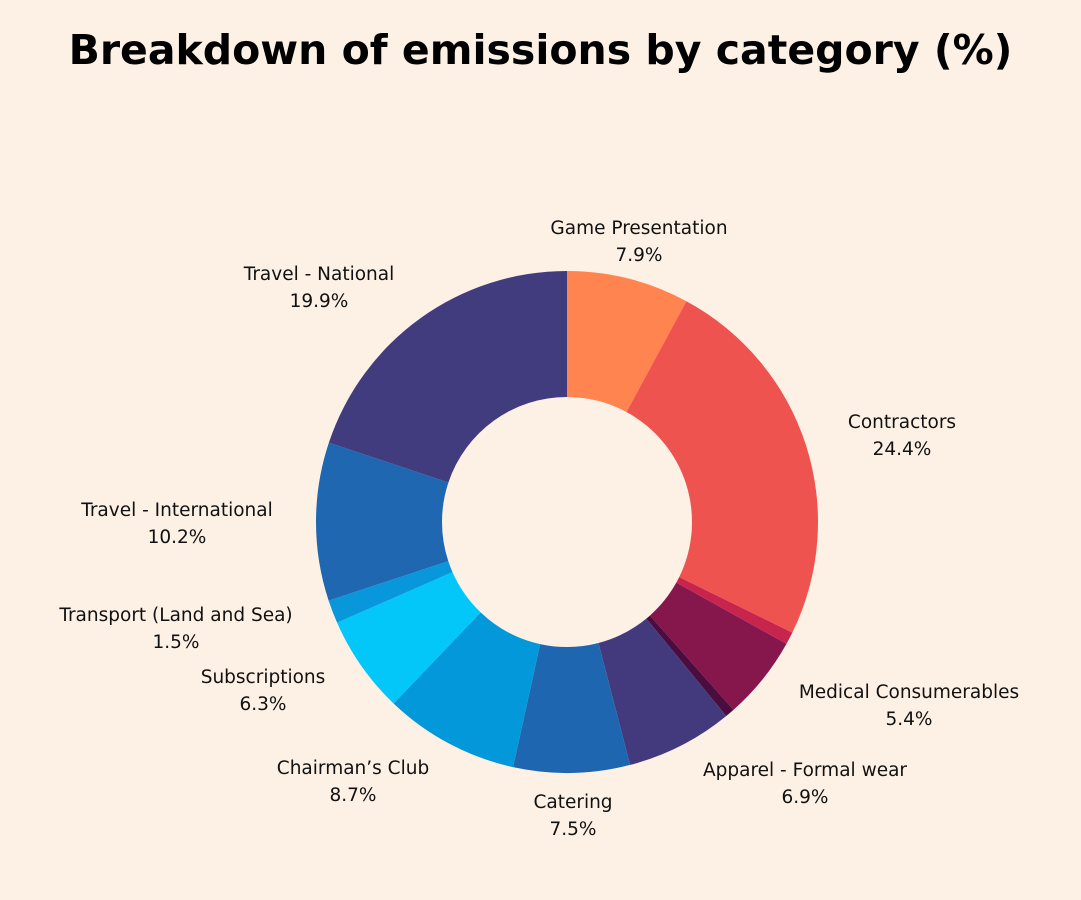  Describe the element at coordinates (447, 377) in the screenshot. I see `donut-slice-travel-national` at that location.